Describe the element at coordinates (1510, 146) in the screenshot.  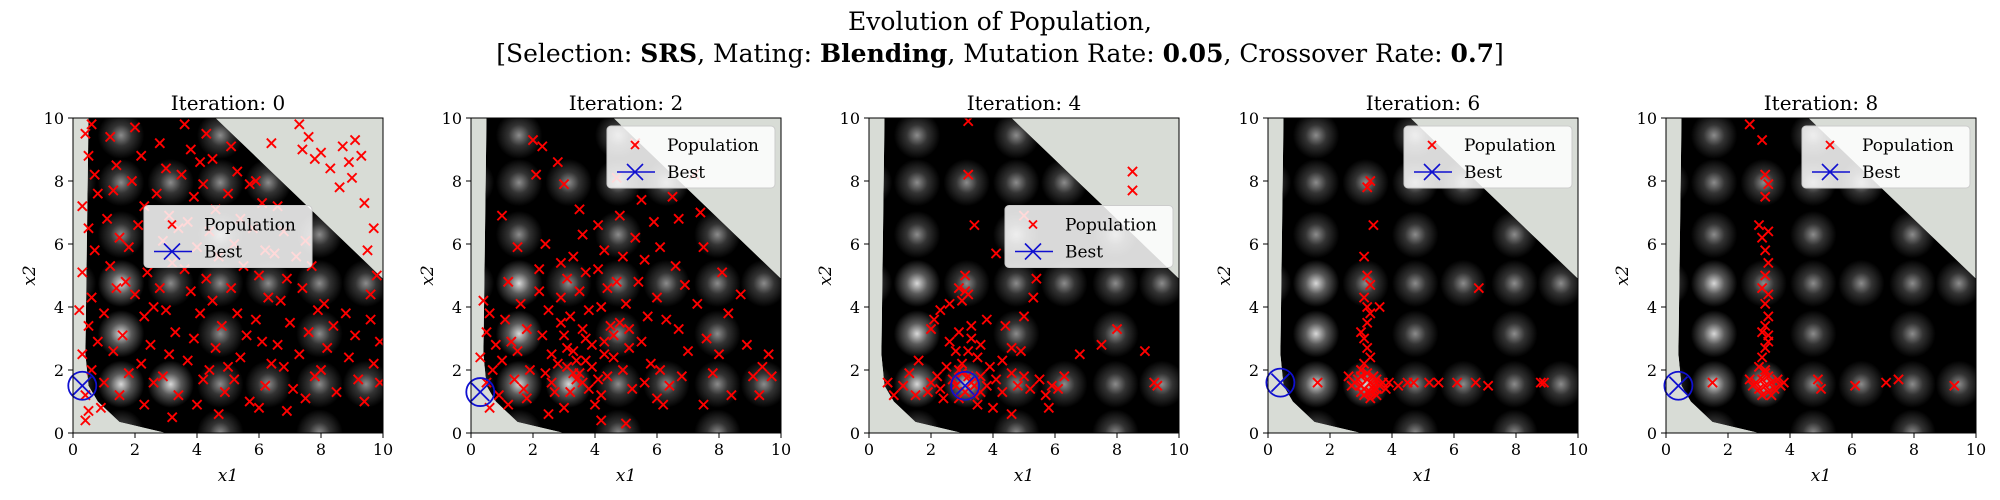
I see `legend-population-label: Population` at that location.